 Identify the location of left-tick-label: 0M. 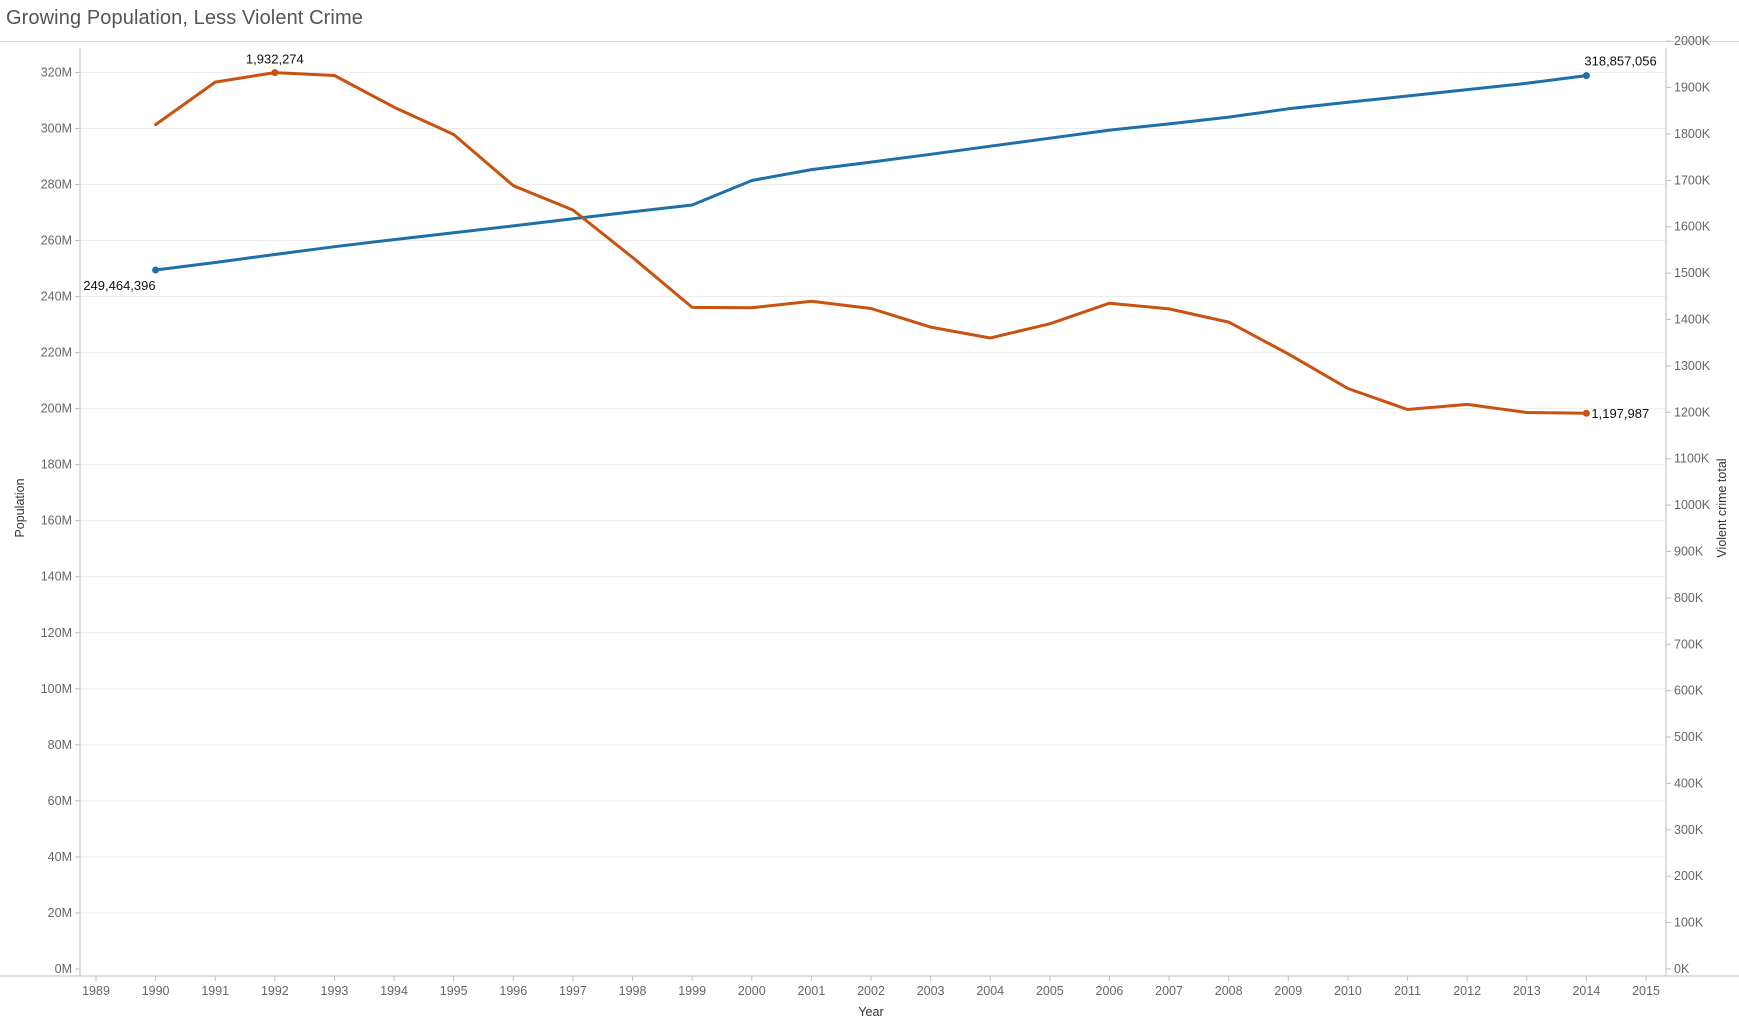
(63, 969).